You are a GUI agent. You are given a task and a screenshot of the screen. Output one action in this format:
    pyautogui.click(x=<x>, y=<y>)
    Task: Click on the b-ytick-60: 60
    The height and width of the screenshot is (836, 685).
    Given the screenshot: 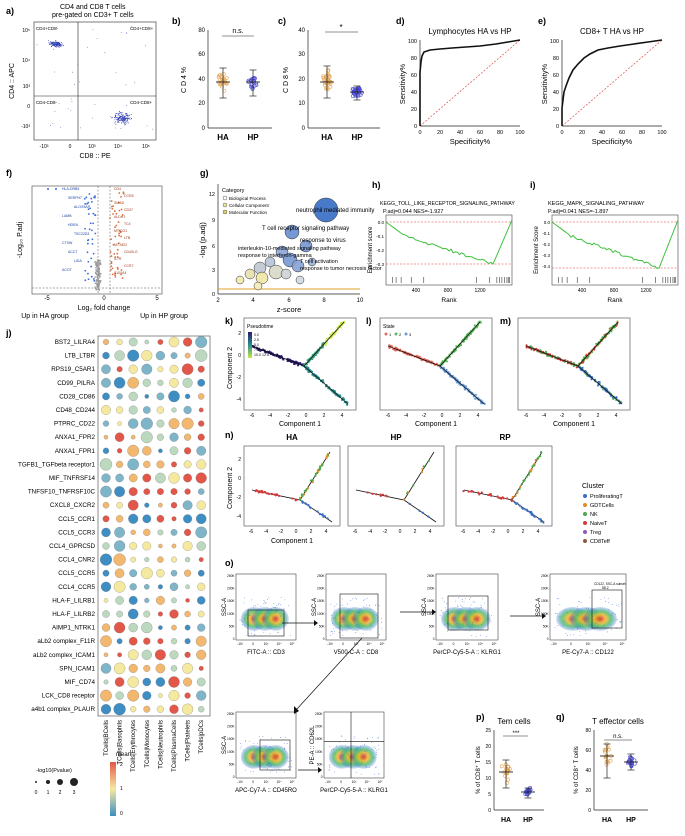 What is the action you would take?
    pyautogui.click(x=201, y=55)
    